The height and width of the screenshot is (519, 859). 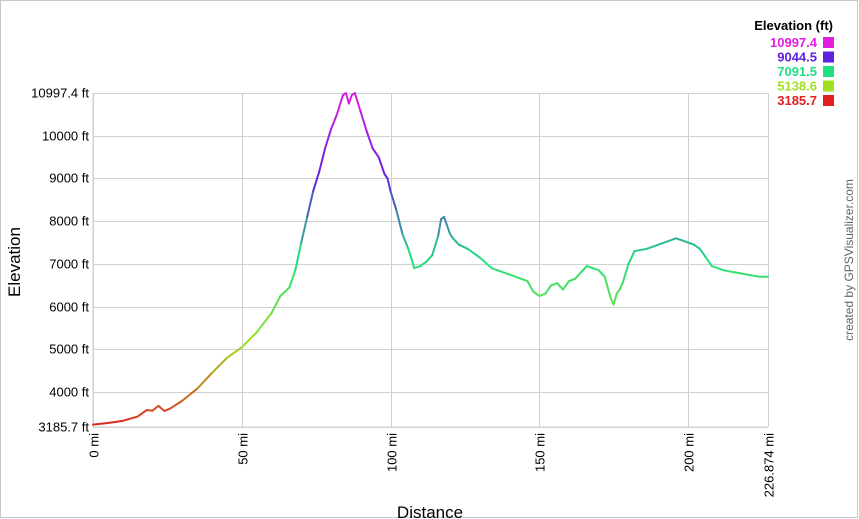 What do you see at coordinates (69, 264) in the screenshot?
I see `y-tick-label: 7000 ft` at bounding box center [69, 264].